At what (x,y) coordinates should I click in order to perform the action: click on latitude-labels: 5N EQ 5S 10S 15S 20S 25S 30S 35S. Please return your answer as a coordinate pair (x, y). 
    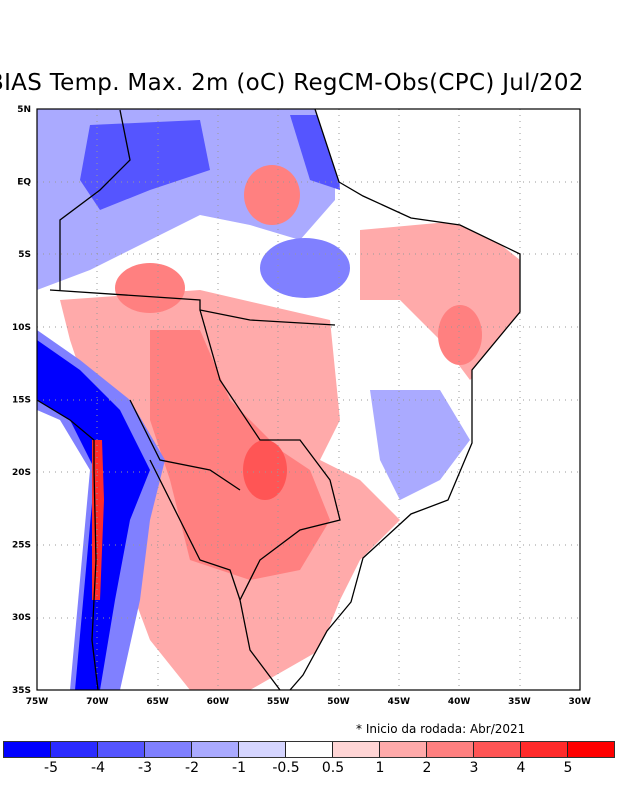
    Looking at the image, I should click on (21, 400).